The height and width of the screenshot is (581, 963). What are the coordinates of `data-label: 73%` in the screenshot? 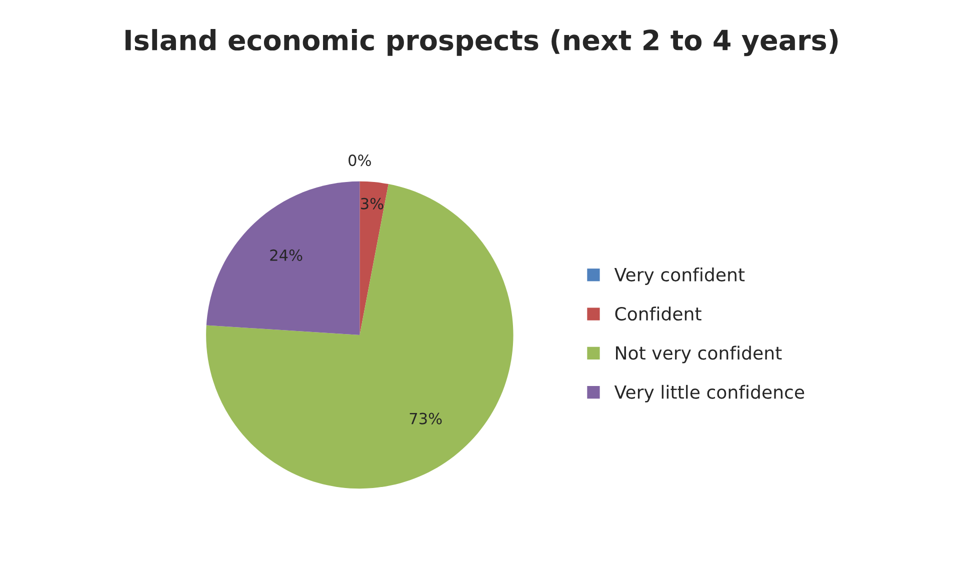 It's located at (426, 418).